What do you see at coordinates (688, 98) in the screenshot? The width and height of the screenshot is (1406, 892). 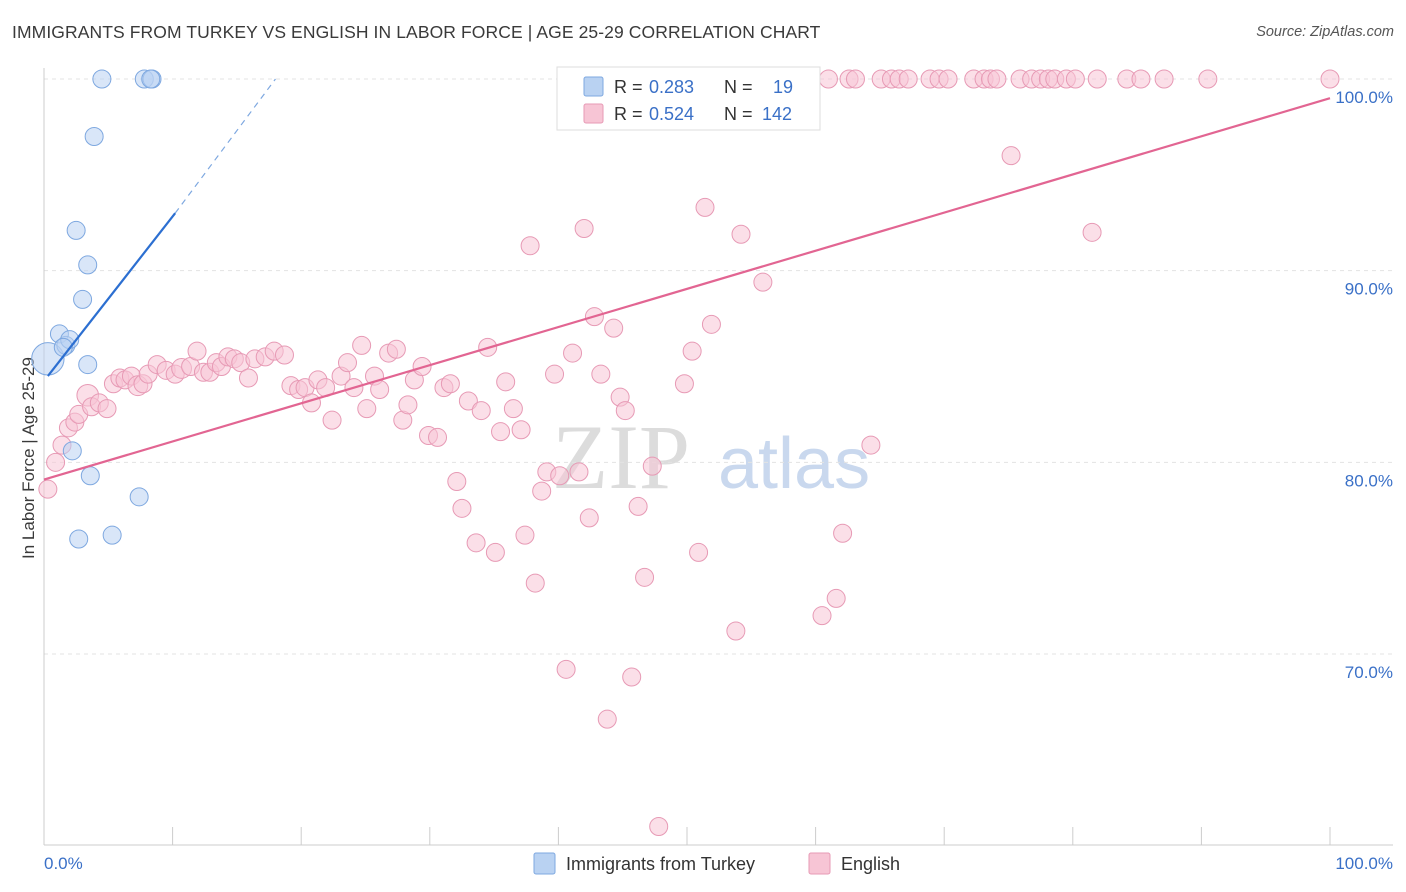 I see `correlation-legend: R = 0.283 N = 19 R = 0.524 N = 142` at bounding box center [688, 98].